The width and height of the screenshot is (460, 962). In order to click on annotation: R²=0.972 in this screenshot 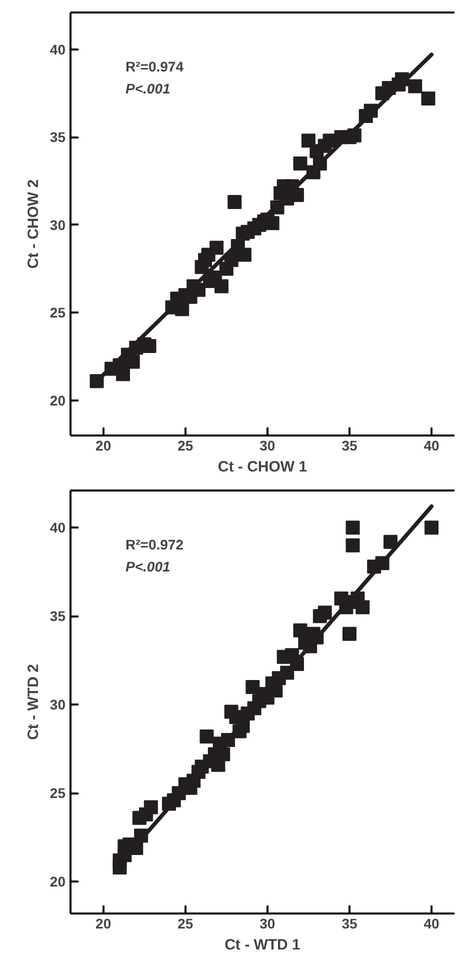, I will do `click(155, 544)`.